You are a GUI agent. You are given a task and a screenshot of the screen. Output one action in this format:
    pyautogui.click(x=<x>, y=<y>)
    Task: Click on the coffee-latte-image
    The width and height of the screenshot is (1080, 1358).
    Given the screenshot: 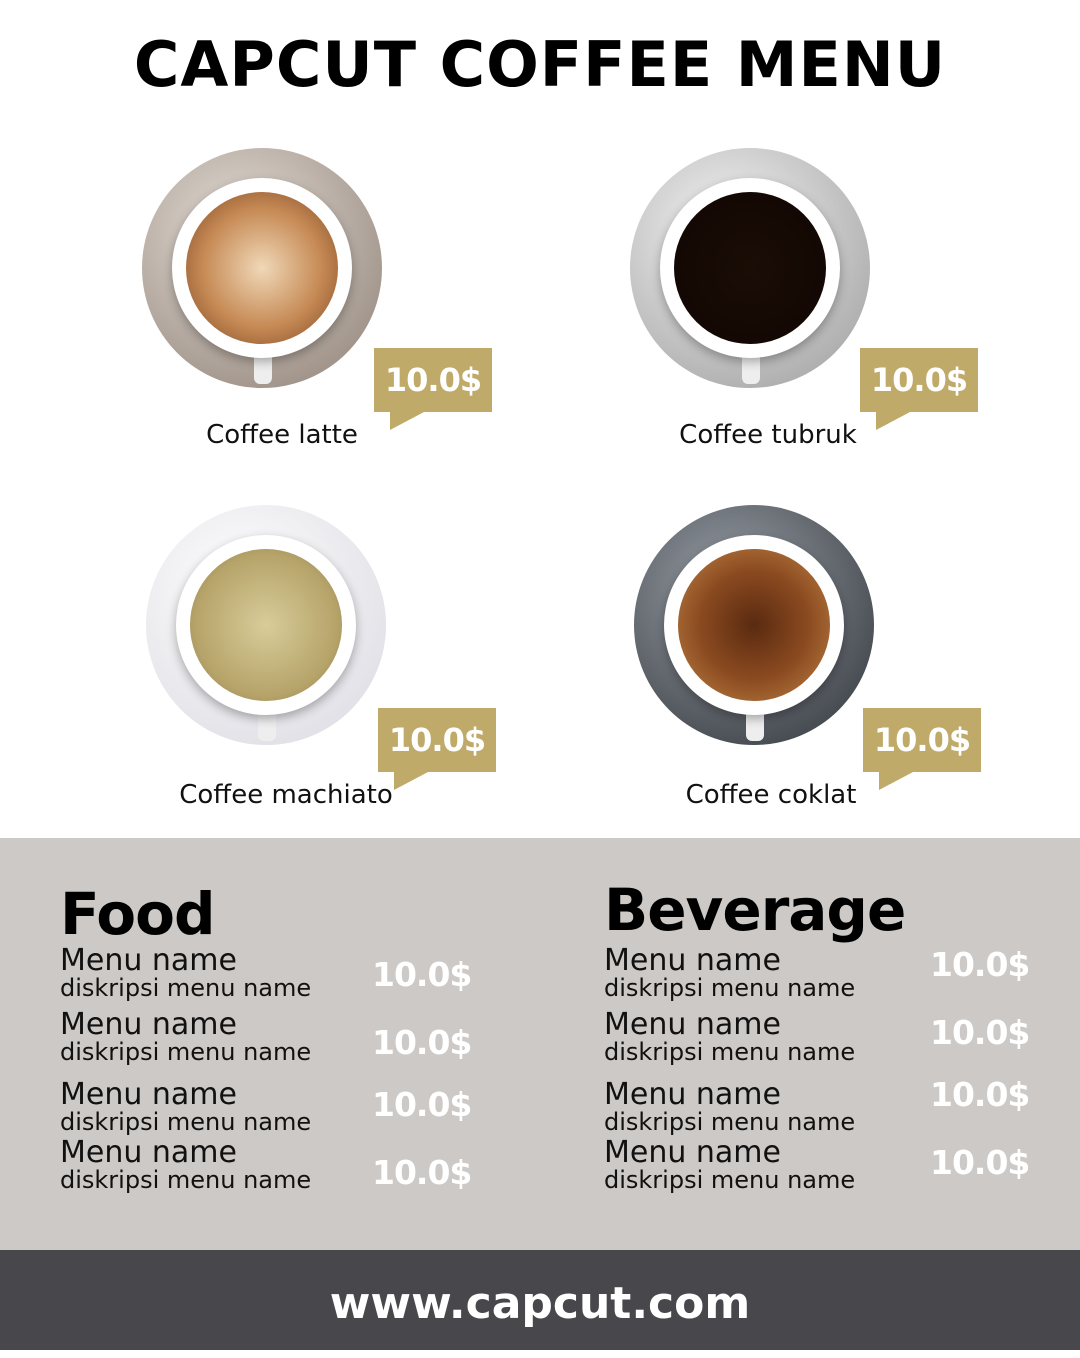 What is the action you would take?
    pyautogui.click(x=262, y=268)
    